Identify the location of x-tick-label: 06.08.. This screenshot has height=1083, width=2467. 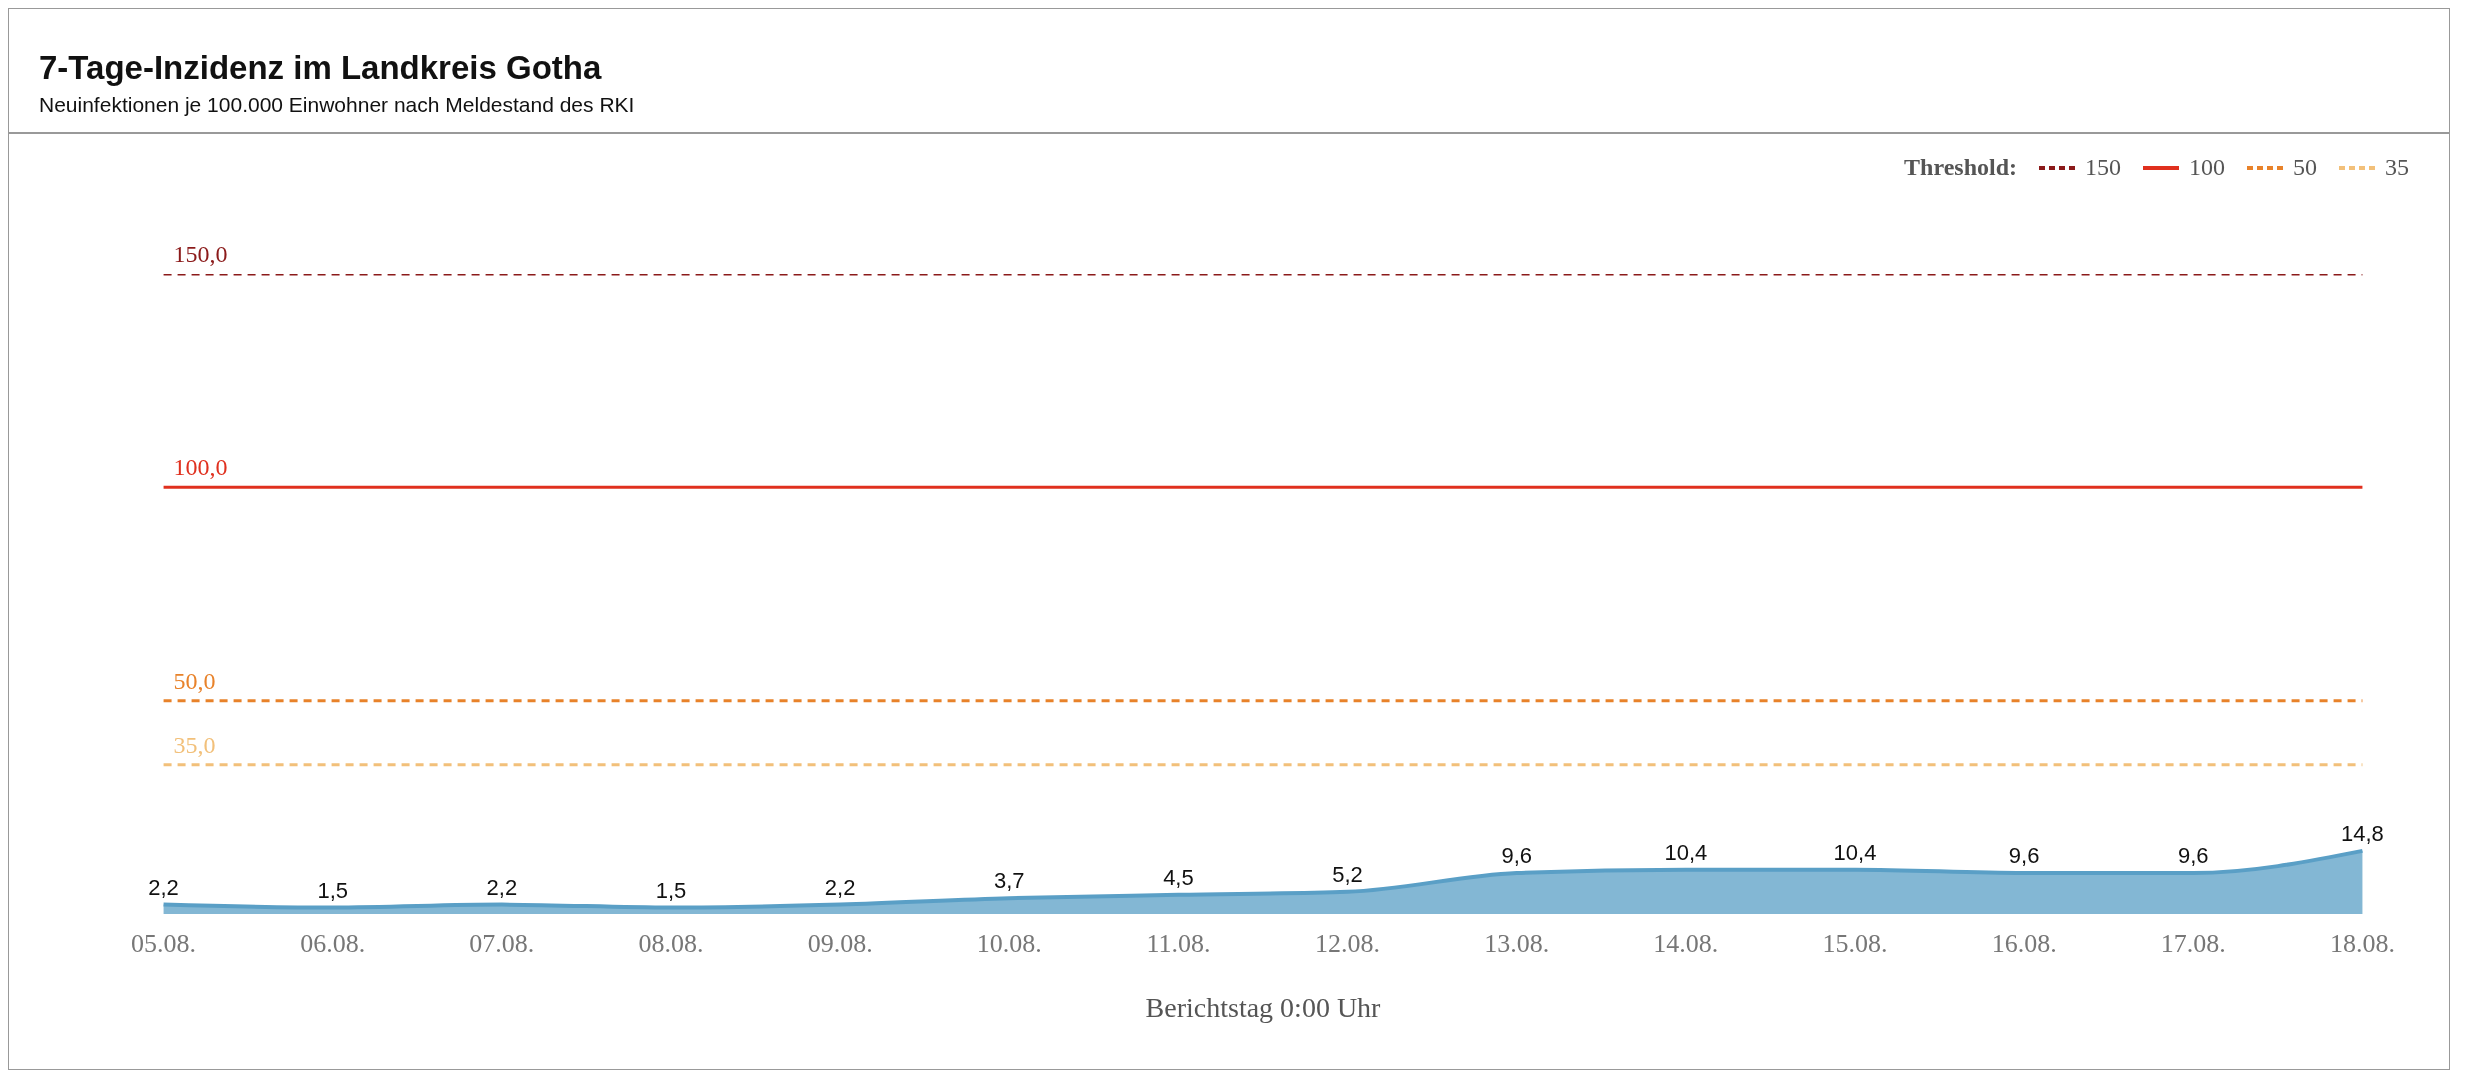
(333, 944).